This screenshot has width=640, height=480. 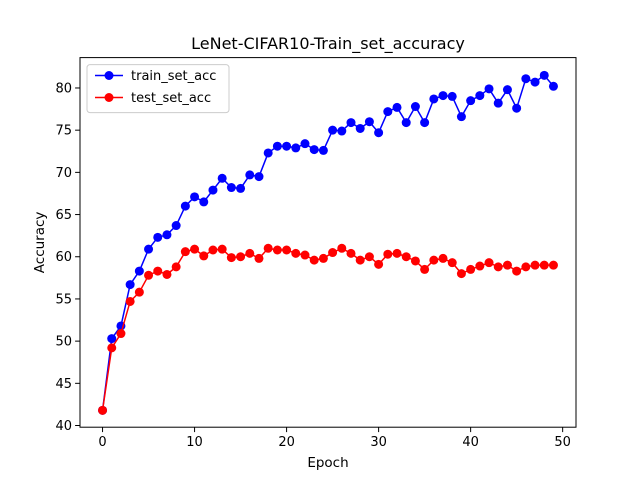 I want to click on chart-title: LeNet-CIFAR10-Train_set_accuracy, so click(x=328, y=44).